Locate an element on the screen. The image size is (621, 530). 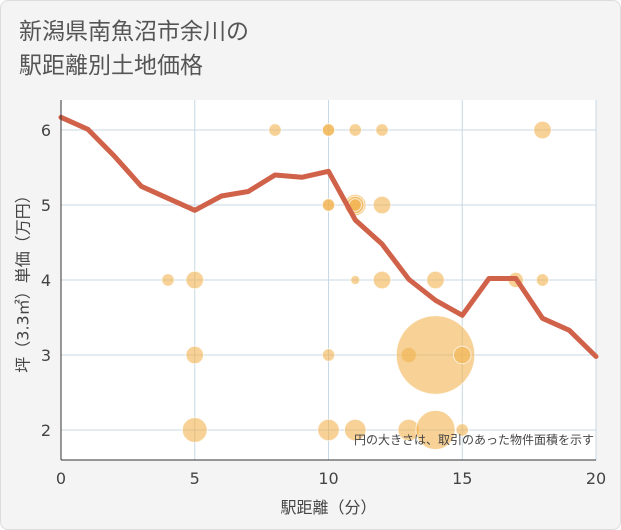
x-tick-label: 15 is located at coordinates (462, 478).